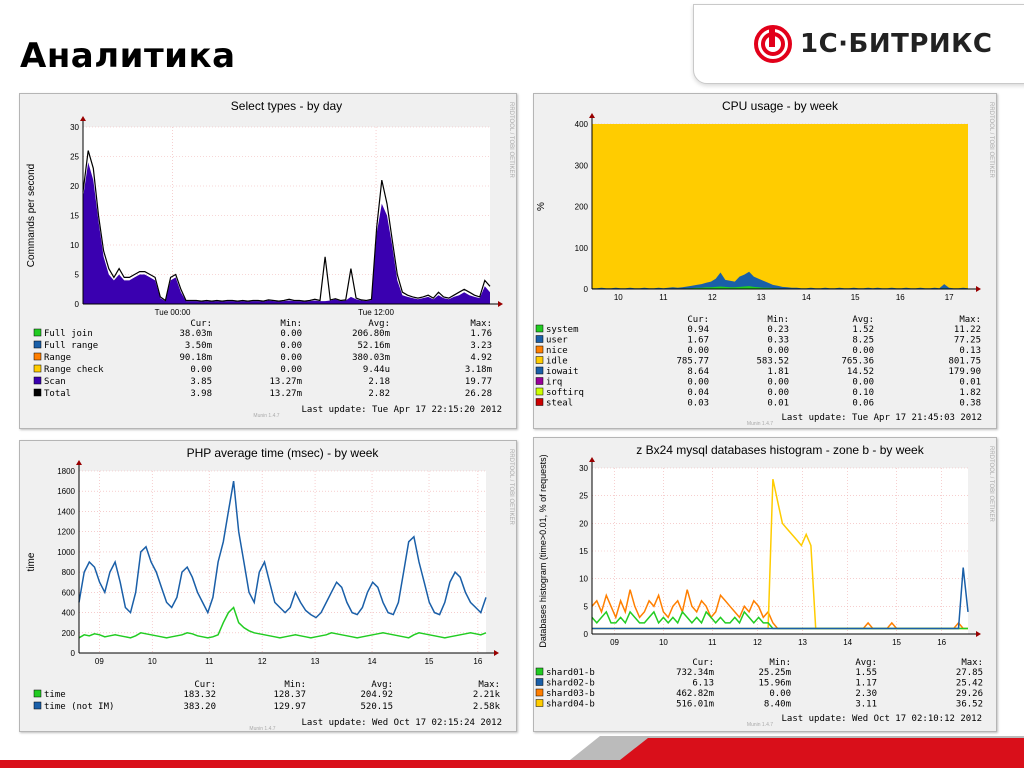  Describe the element at coordinates (969, 684) in the screenshot. I see `legend-value-max: 25.42` at that location.